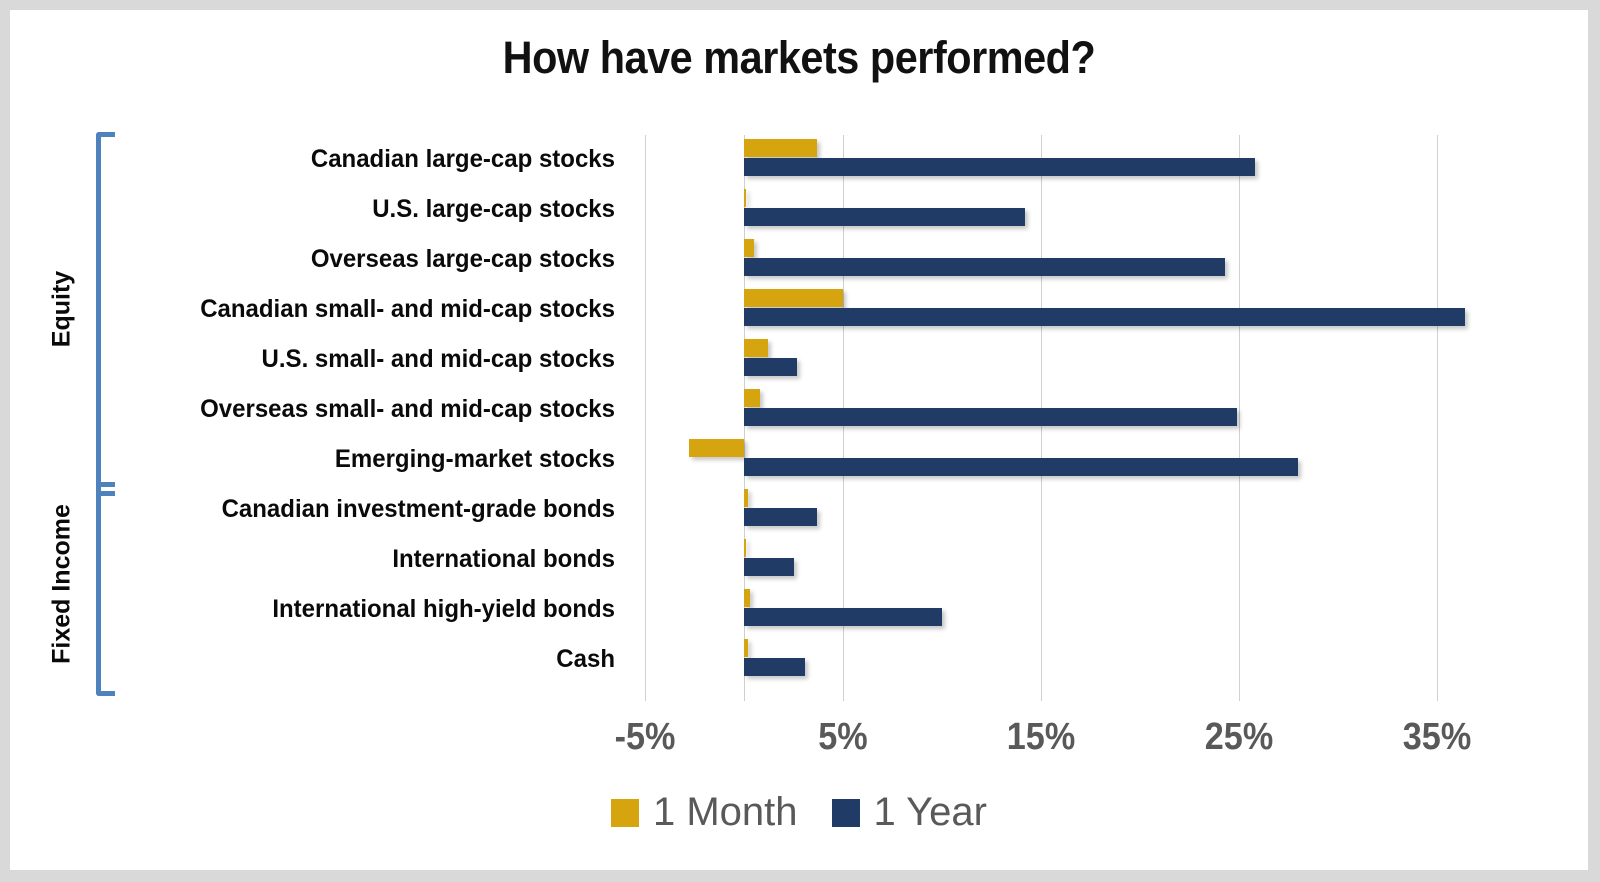 The image size is (1600, 882). What do you see at coordinates (418, 509) in the screenshot?
I see `category-label: Canadian investment-grade bonds` at bounding box center [418, 509].